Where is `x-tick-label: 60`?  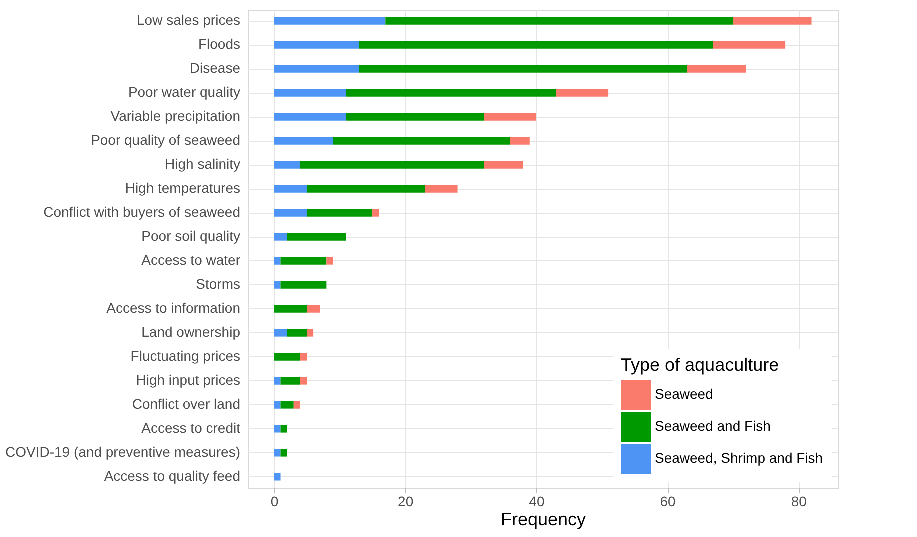
x-tick-label: 60 is located at coordinates (668, 502).